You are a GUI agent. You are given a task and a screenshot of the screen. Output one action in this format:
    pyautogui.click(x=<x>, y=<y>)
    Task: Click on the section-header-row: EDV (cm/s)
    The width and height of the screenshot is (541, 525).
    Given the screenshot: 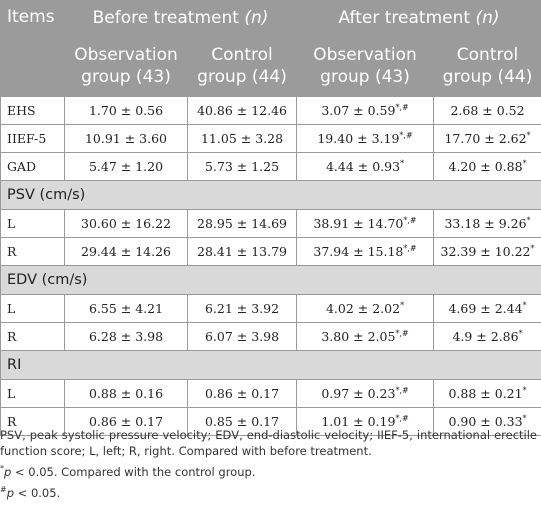 What is the action you would take?
    pyautogui.click(x=270, y=280)
    